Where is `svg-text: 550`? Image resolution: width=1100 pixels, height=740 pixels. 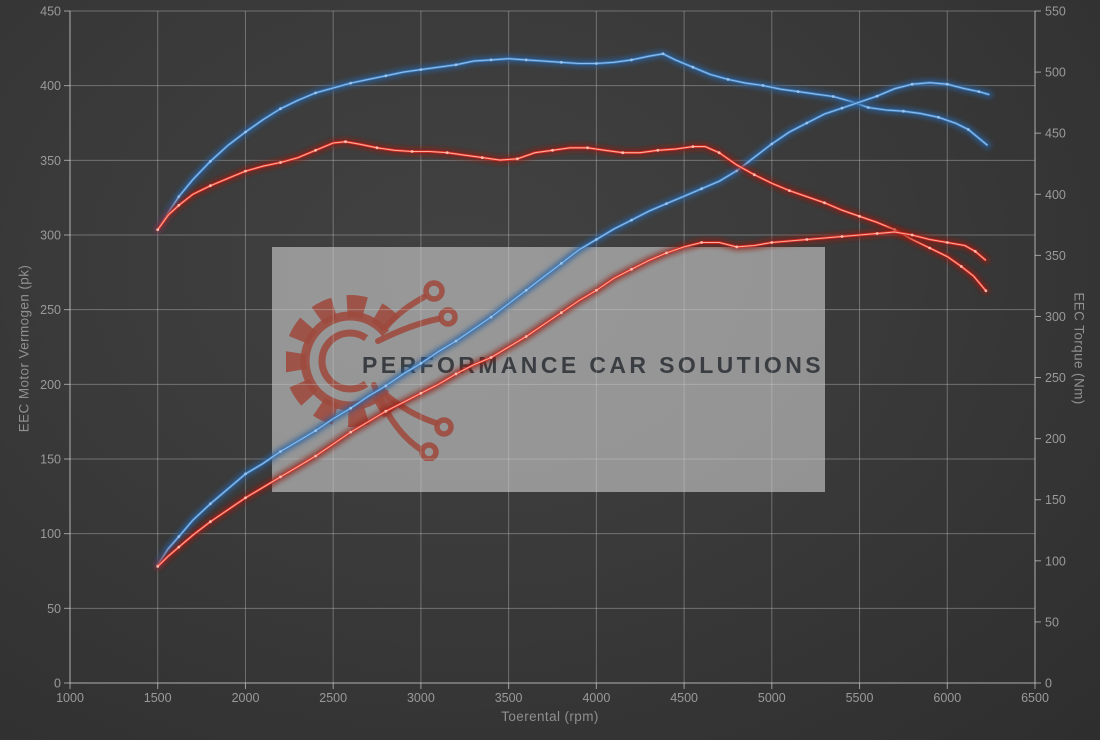
svg-text: 550 is located at coordinates (1055, 12).